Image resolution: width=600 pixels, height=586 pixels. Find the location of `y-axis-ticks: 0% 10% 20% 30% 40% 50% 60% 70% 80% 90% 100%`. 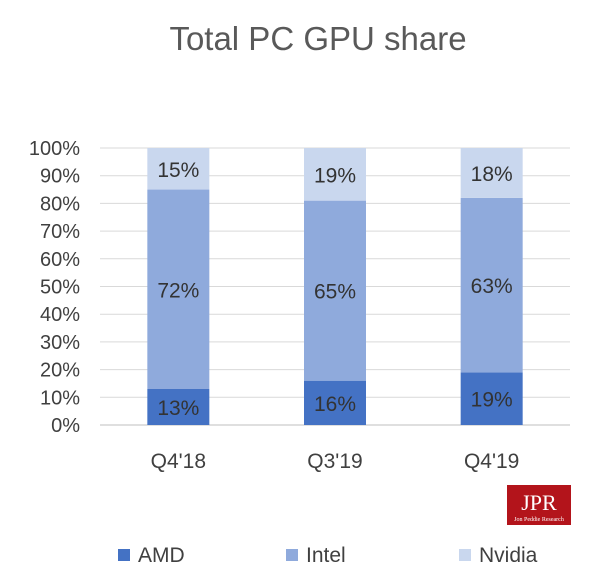

y-axis-ticks: 0% 10% 20% 30% 40% 50% 60% 70% 80% 90% 100% is located at coordinates (54, 287).